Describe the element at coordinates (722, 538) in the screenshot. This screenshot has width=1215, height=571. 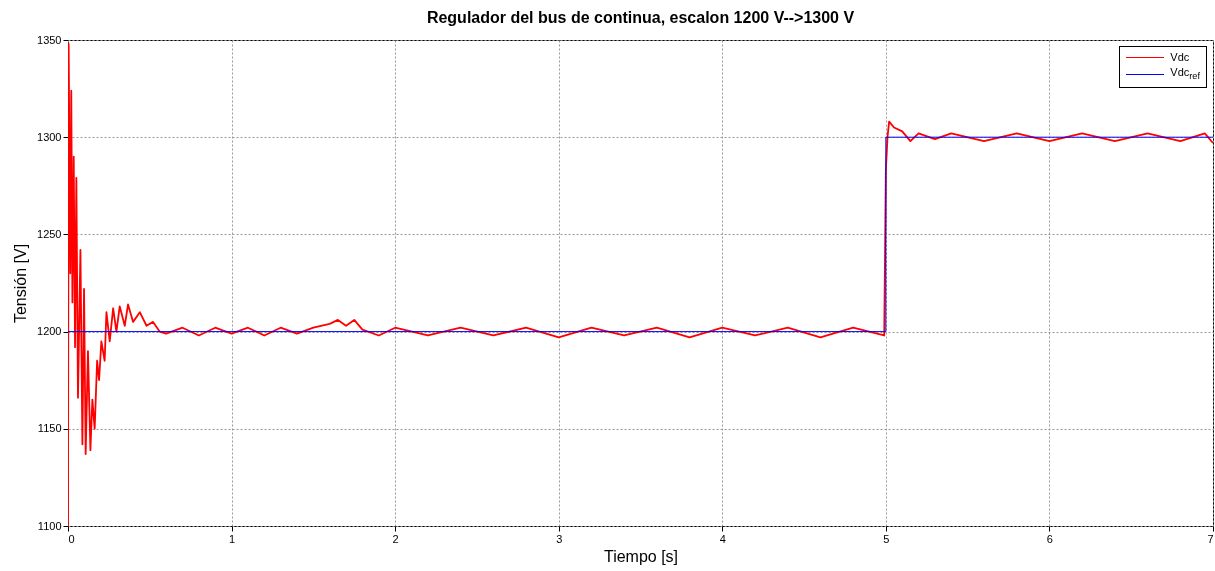
I see `x-tick-label: 4` at that location.